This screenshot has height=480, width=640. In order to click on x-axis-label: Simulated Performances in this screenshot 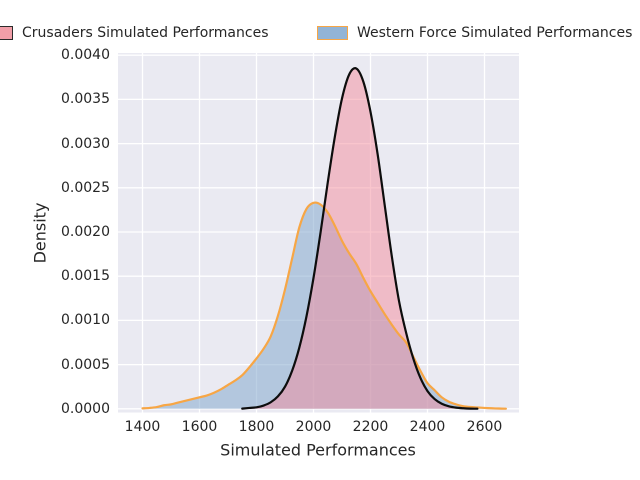, I will do `click(318, 450)`.